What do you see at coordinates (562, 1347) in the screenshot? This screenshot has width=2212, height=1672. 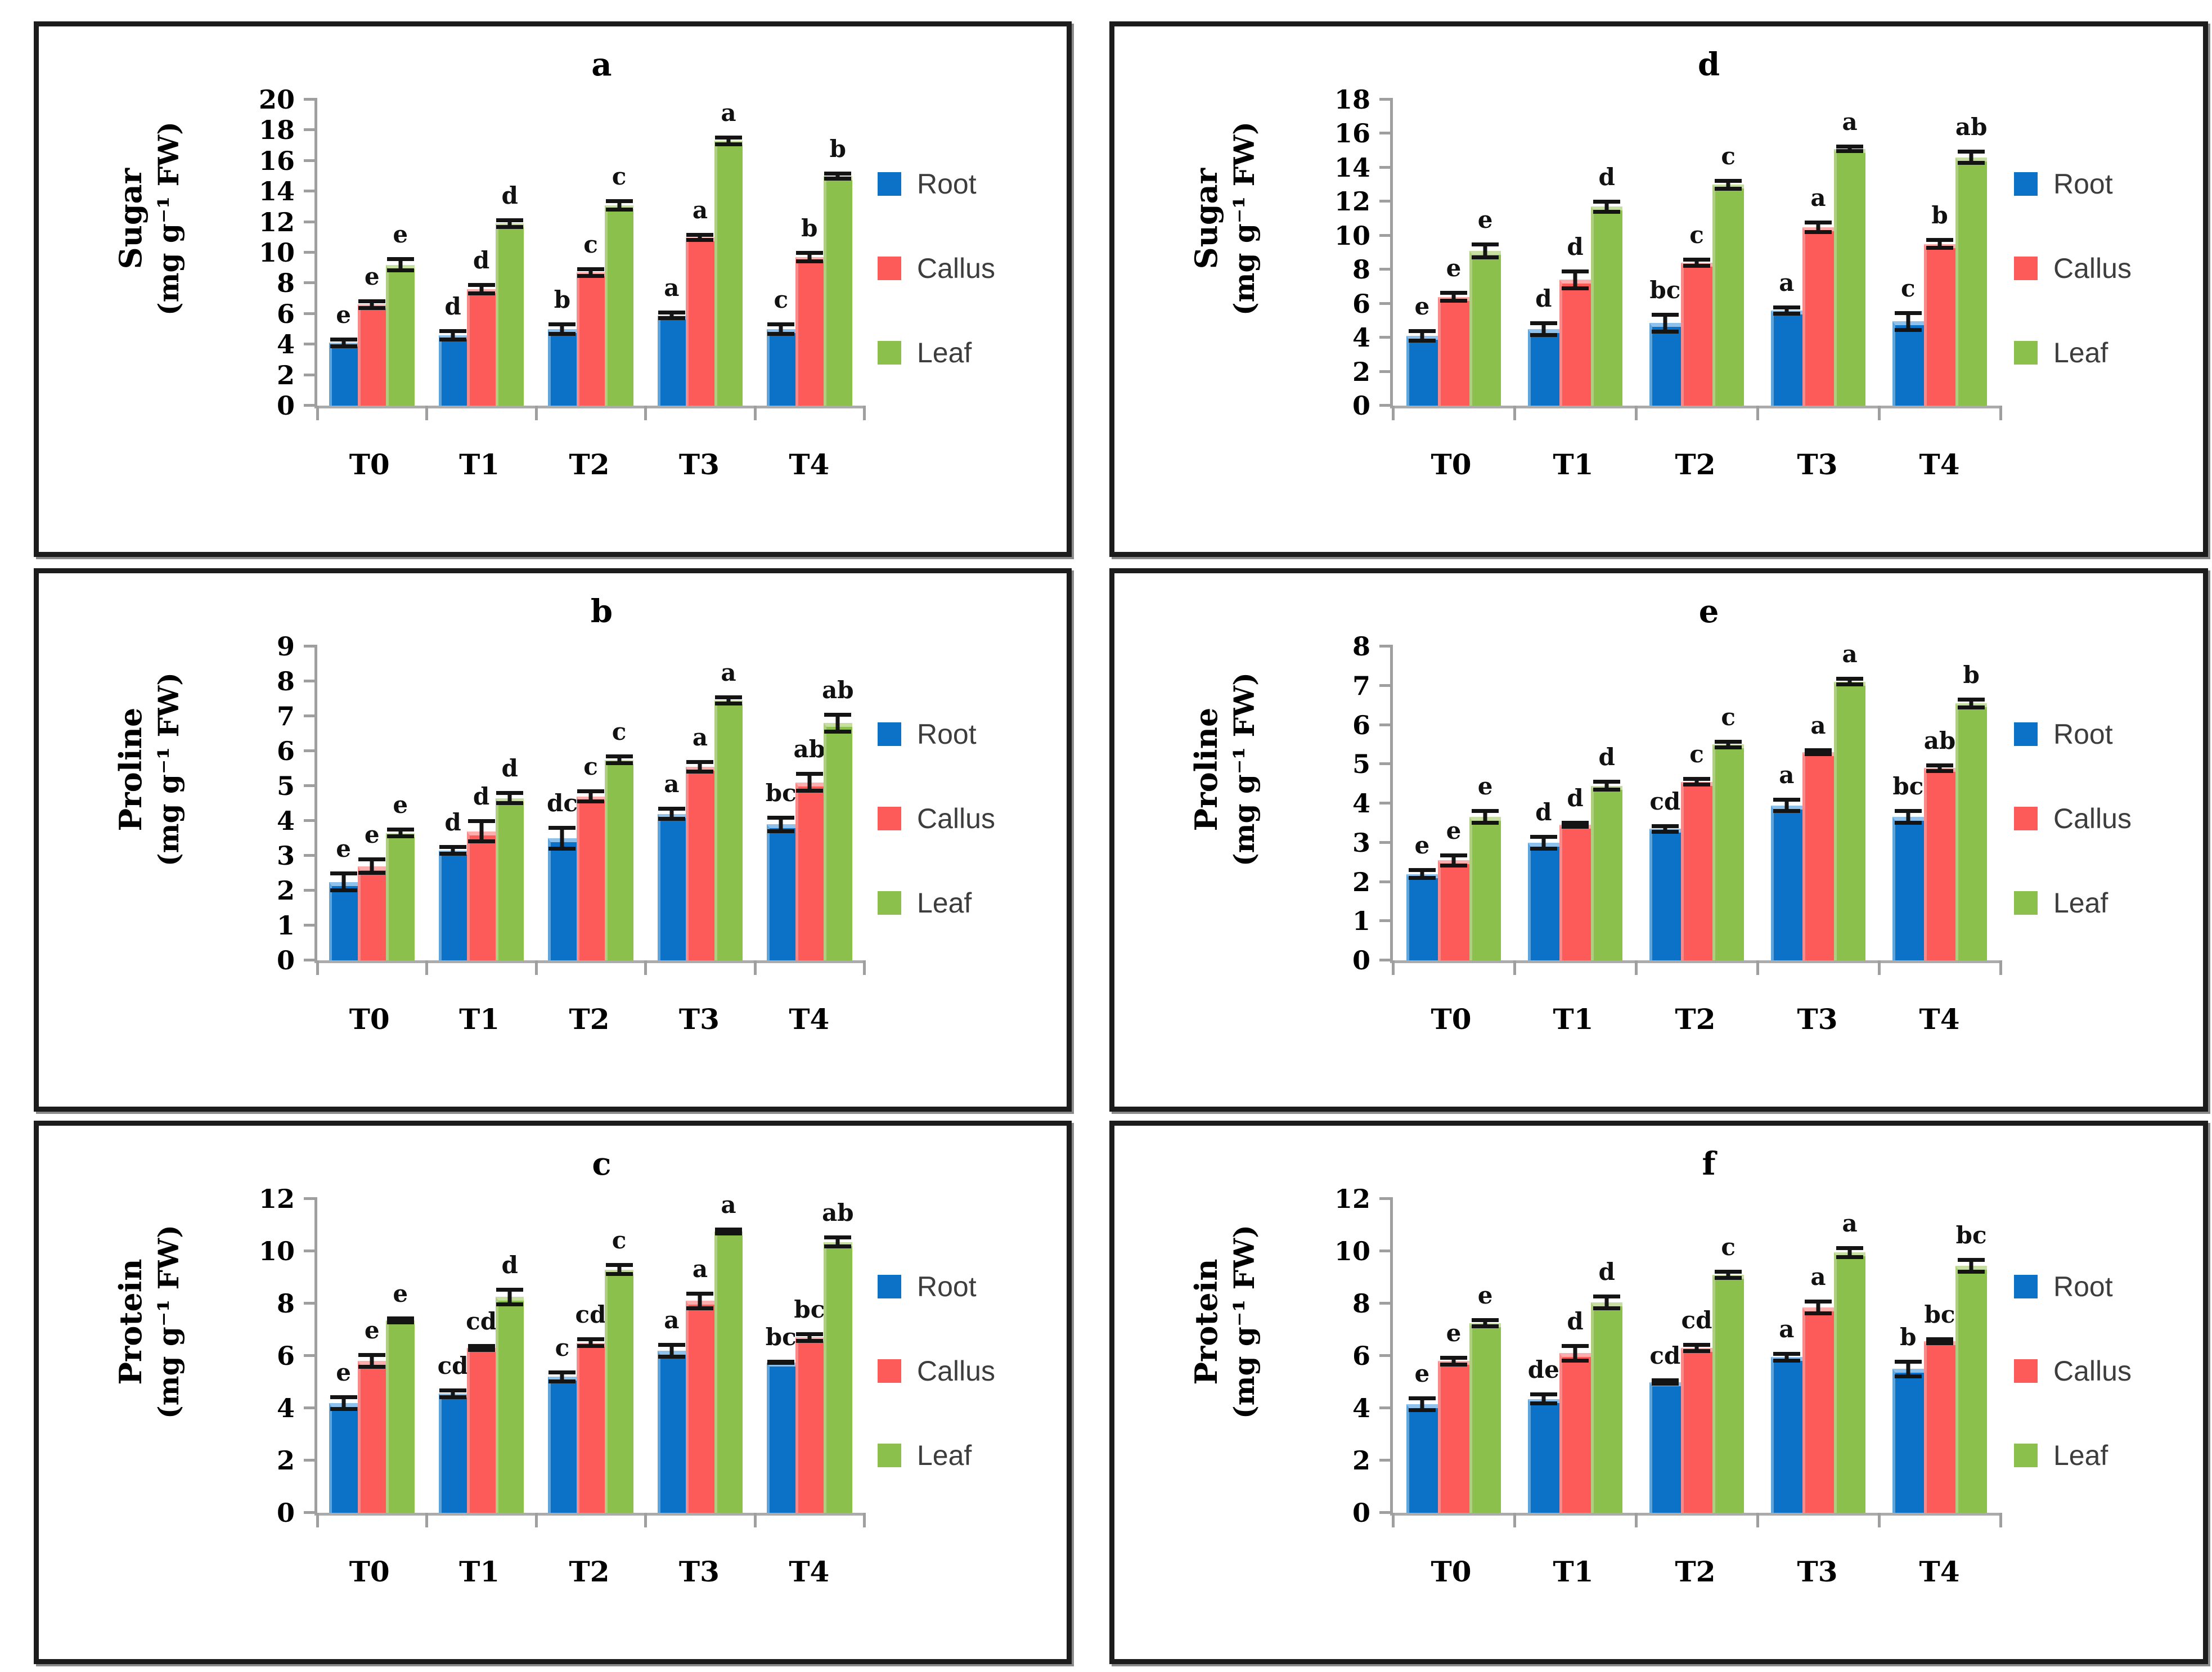 I see `significance-letter: c` at bounding box center [562, 1347].